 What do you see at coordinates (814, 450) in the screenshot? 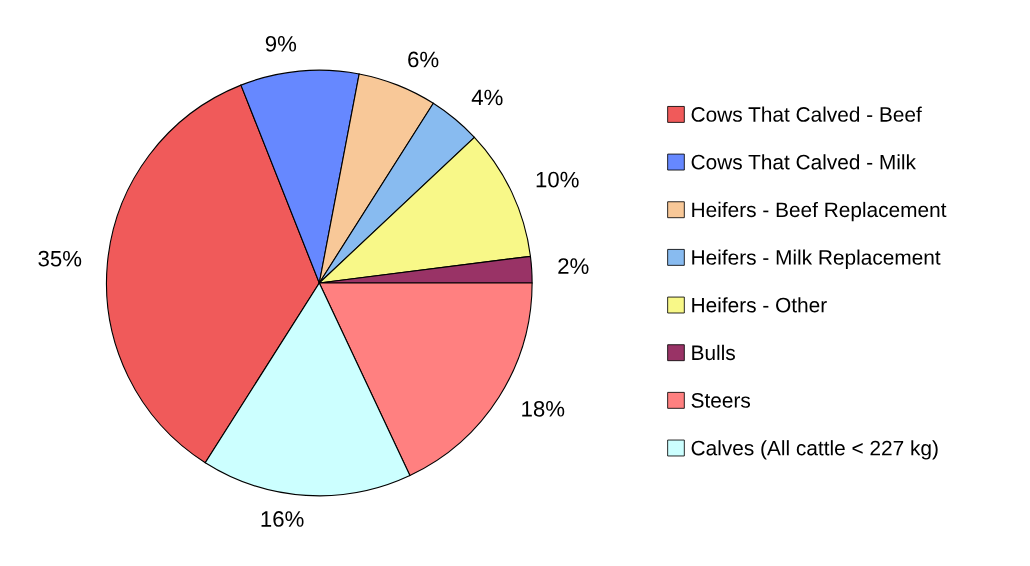
I see `legend-label: Calves (All cattle < 227 kg)` at bounding box center [814, 450].